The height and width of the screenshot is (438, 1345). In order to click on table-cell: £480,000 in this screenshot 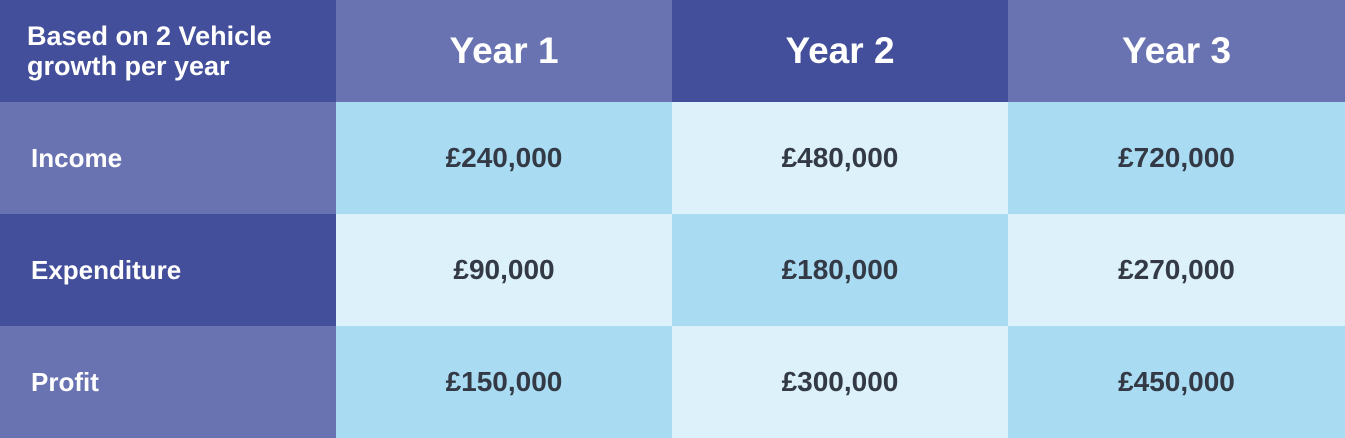, I will do `click(840, 158)`.